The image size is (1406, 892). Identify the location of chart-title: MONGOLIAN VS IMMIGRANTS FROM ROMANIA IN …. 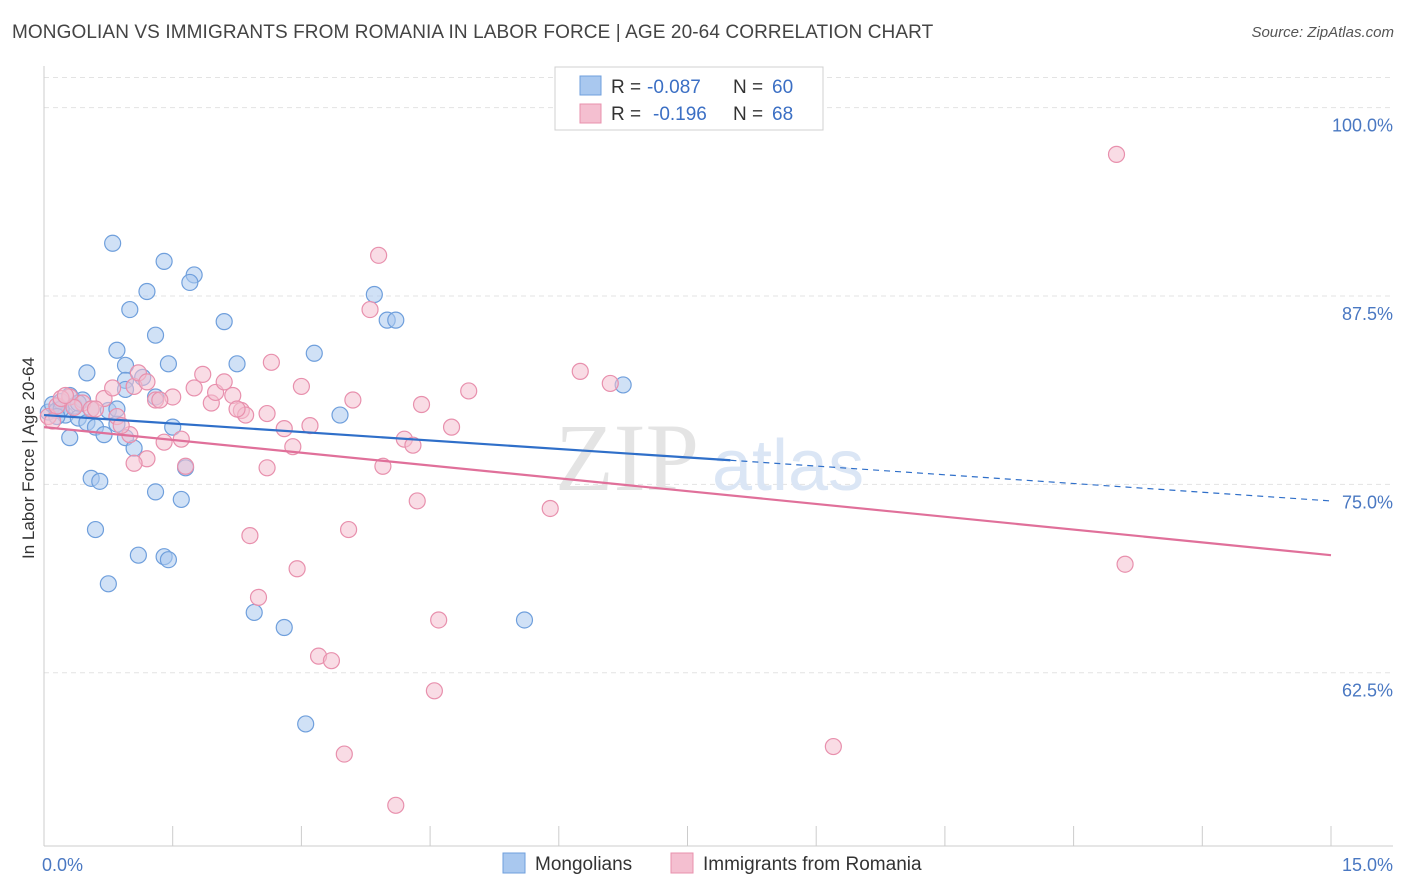
(473, 32).